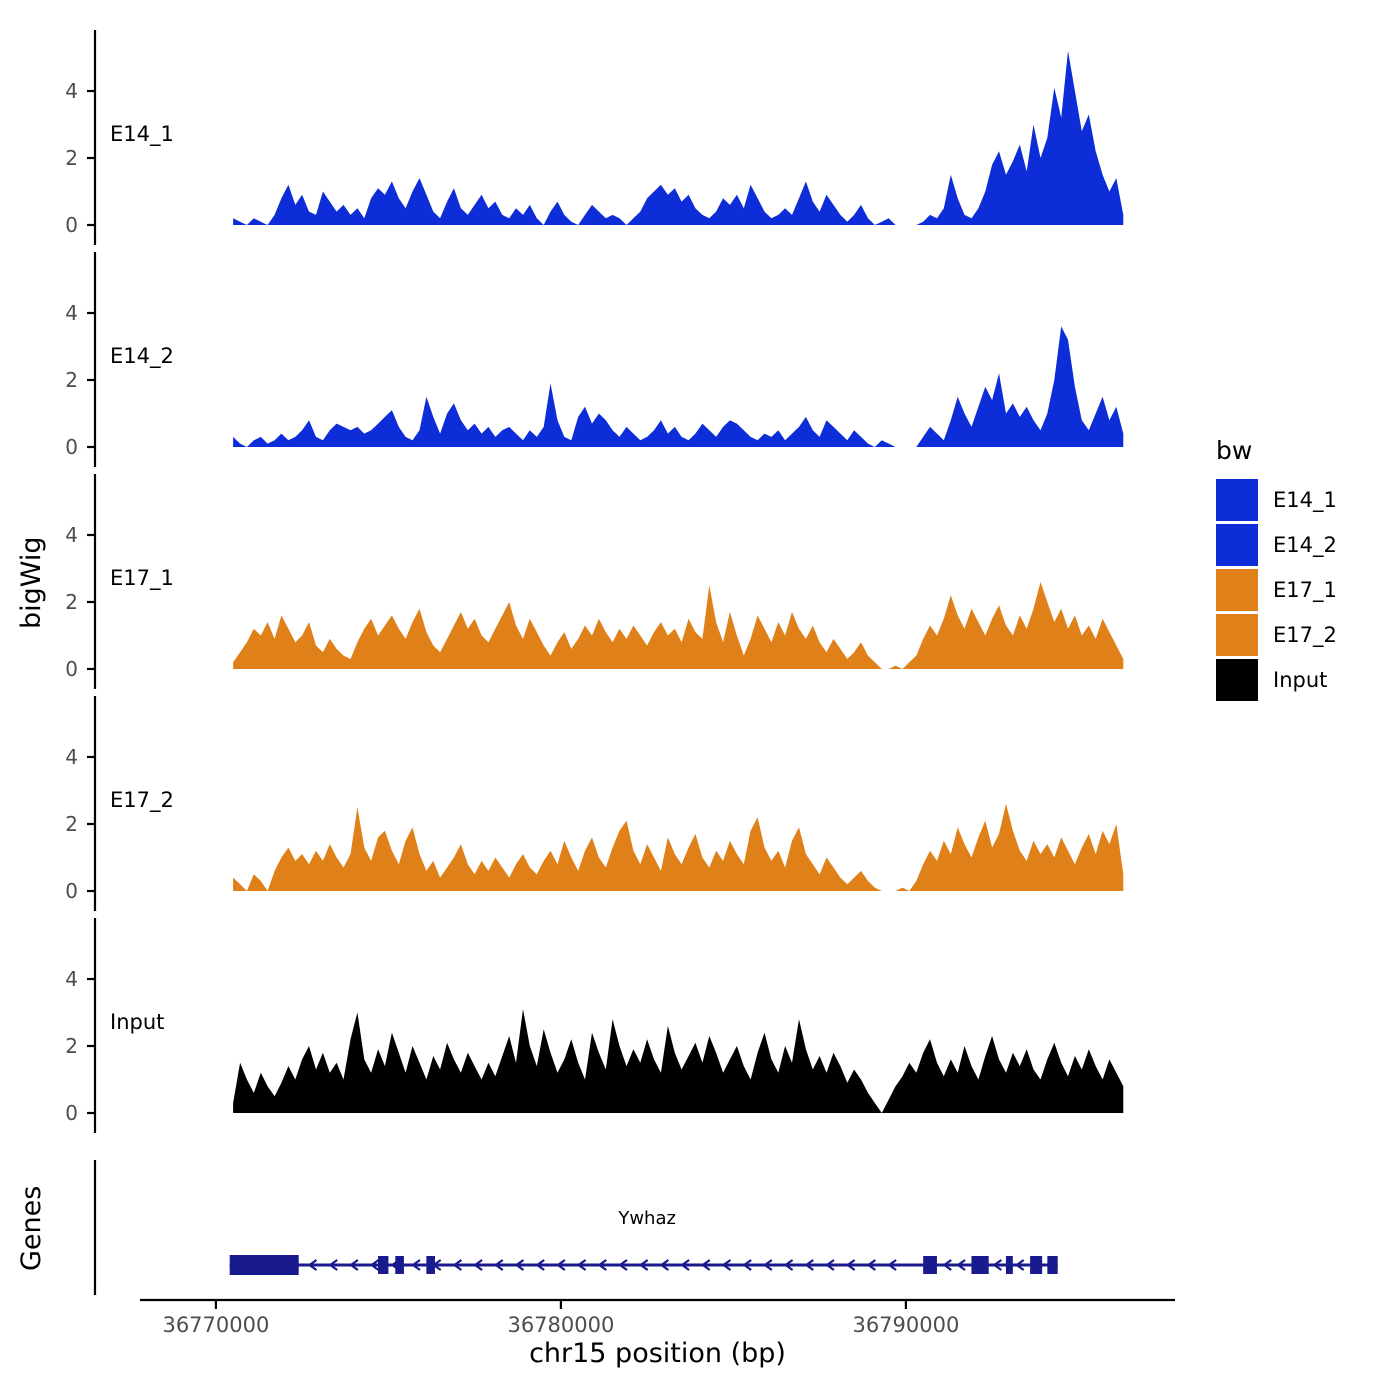 The width and height of the screenshot is (1400, 1400). I want to click on x-axis-title: chr15 position (bp), so click(657, 1353).